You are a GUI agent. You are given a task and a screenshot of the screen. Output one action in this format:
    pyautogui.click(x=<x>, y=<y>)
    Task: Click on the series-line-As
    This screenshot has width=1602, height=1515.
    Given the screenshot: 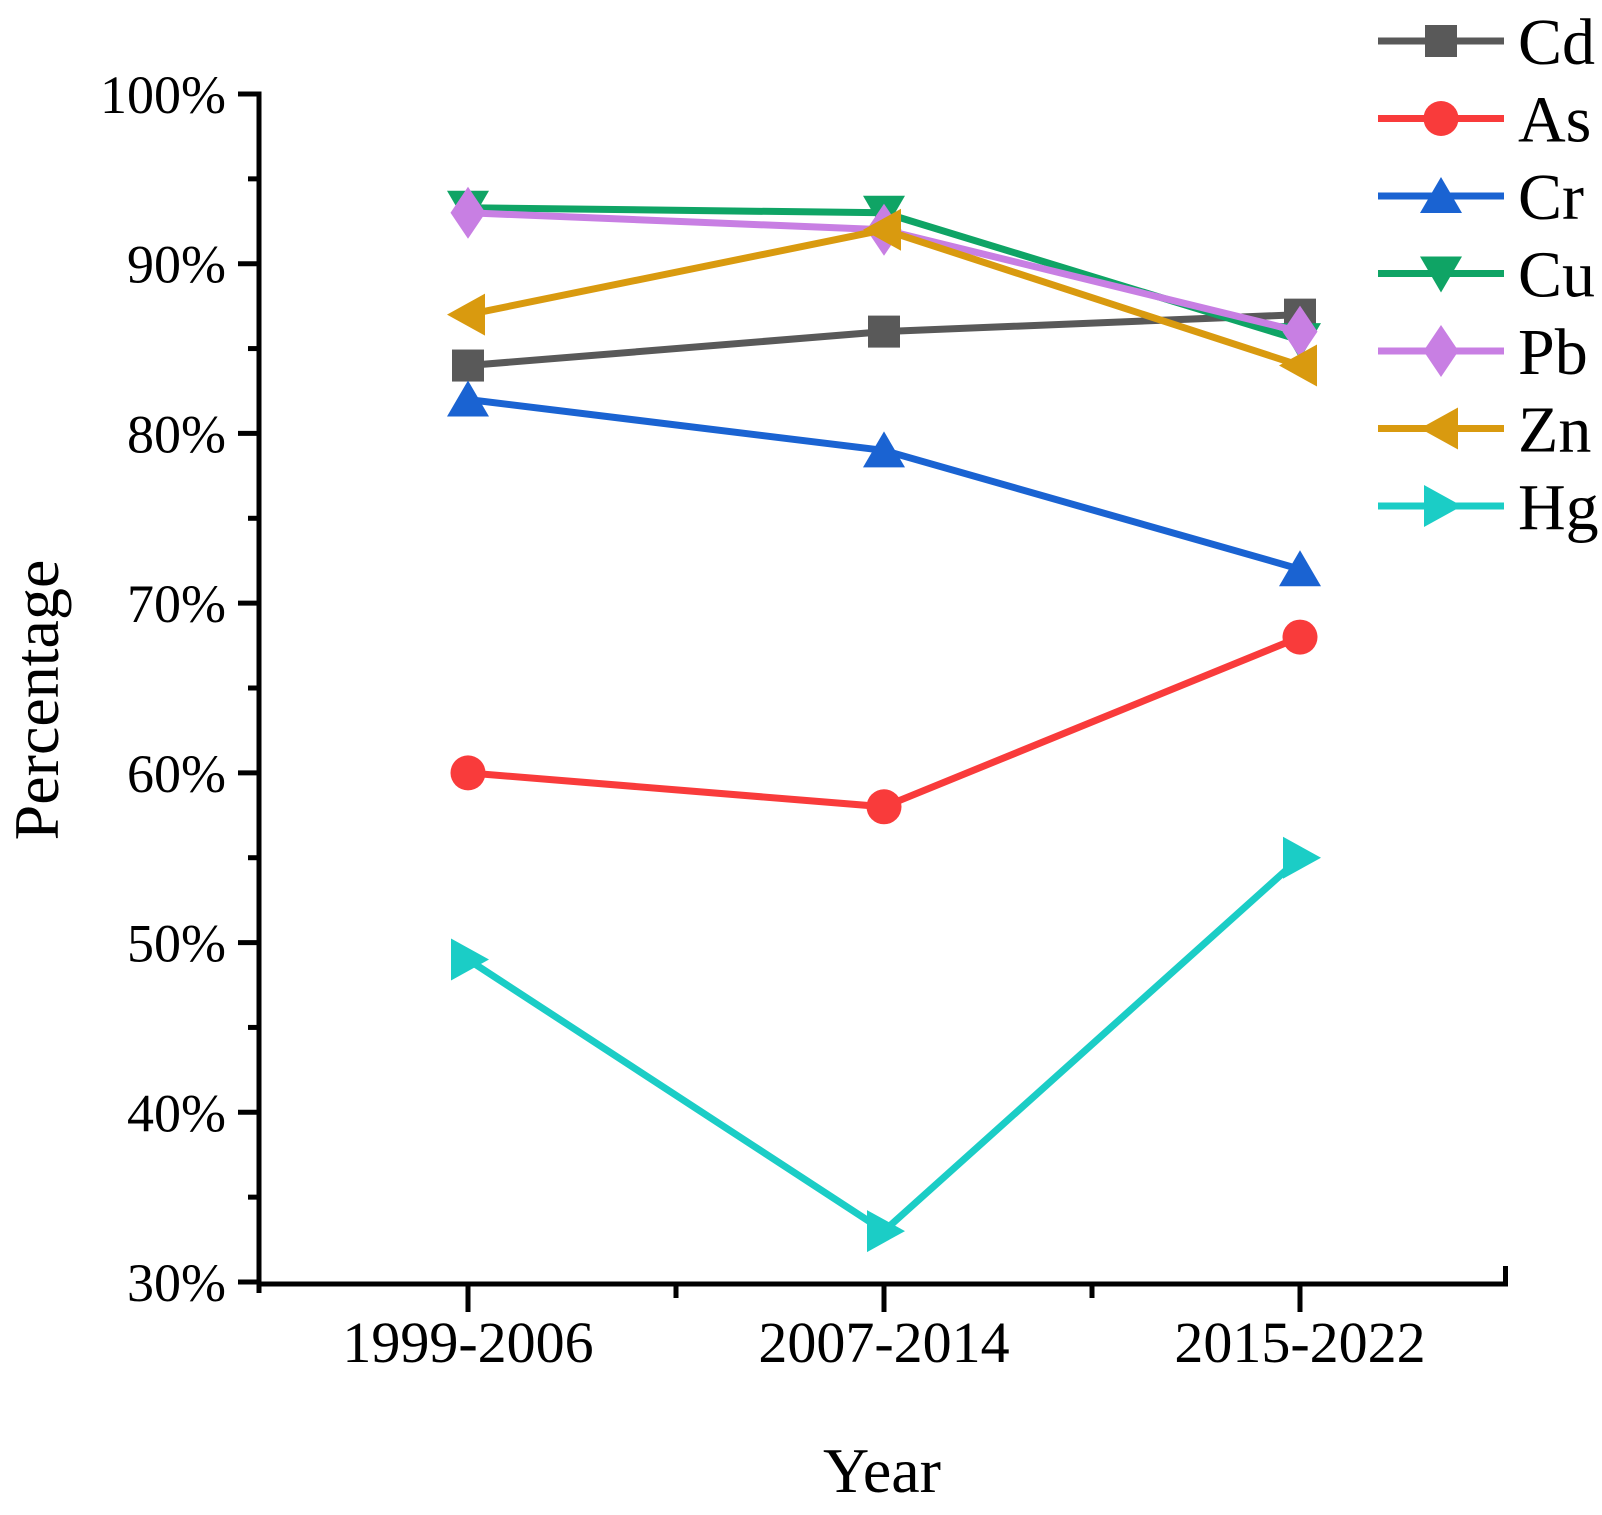 What is the action you would take?
    pyautogui.click(x=884, y=722)
    